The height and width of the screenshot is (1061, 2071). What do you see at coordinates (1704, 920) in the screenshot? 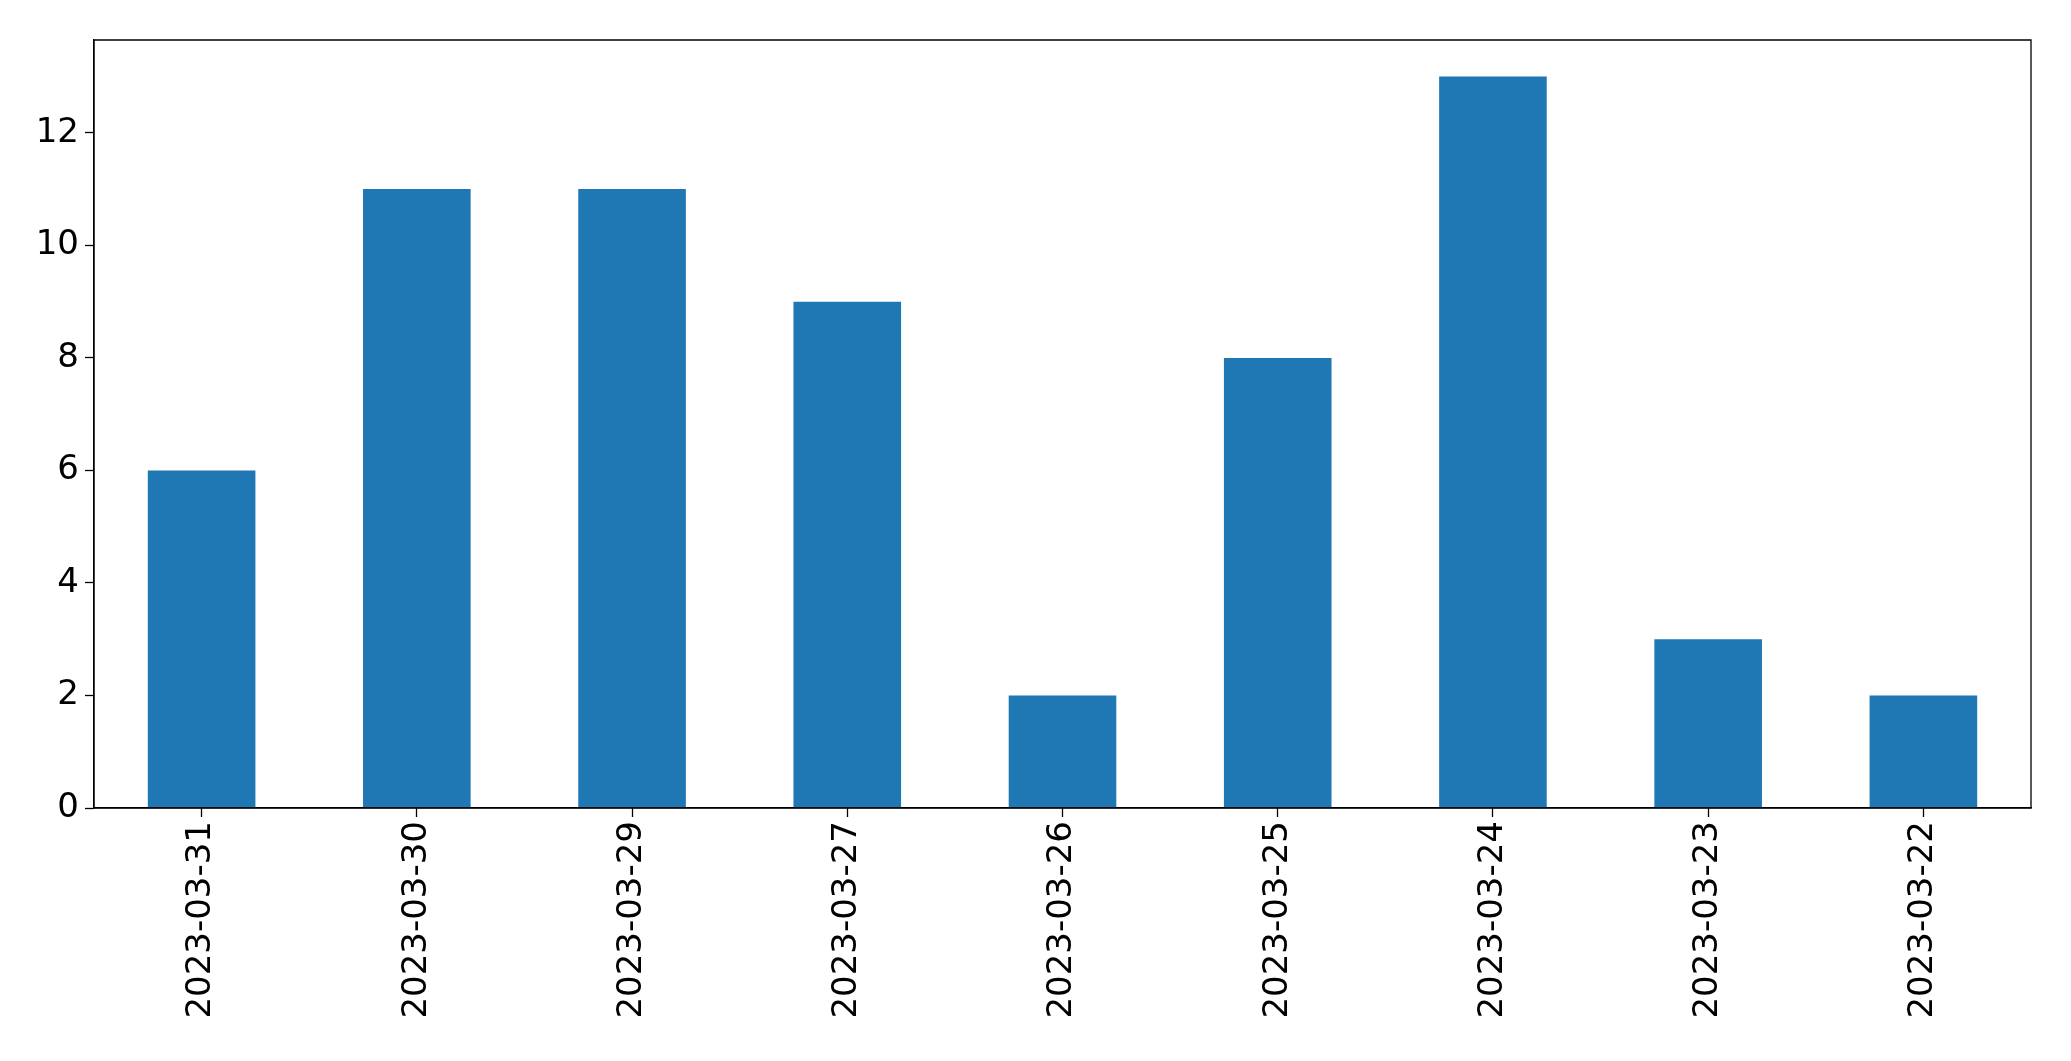
I see `x-tick-label: 2023-03-23` at bounding box center [1704, 920].